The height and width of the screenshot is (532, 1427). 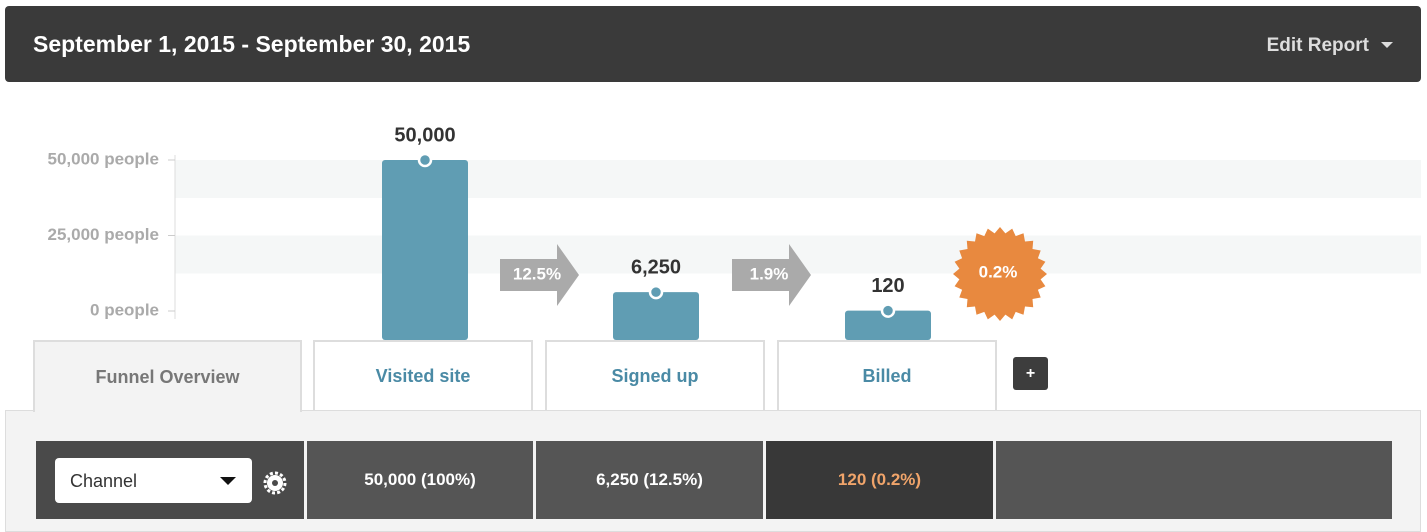 I want to click on dropdown-caret, so click(x=228, y=481).